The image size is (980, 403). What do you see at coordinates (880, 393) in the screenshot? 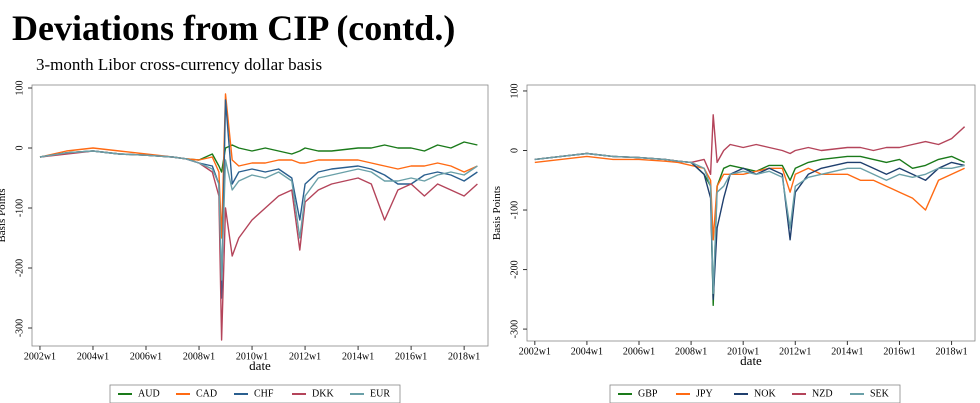
I see `legend-label: SEK` at bounding box center [880, 393].